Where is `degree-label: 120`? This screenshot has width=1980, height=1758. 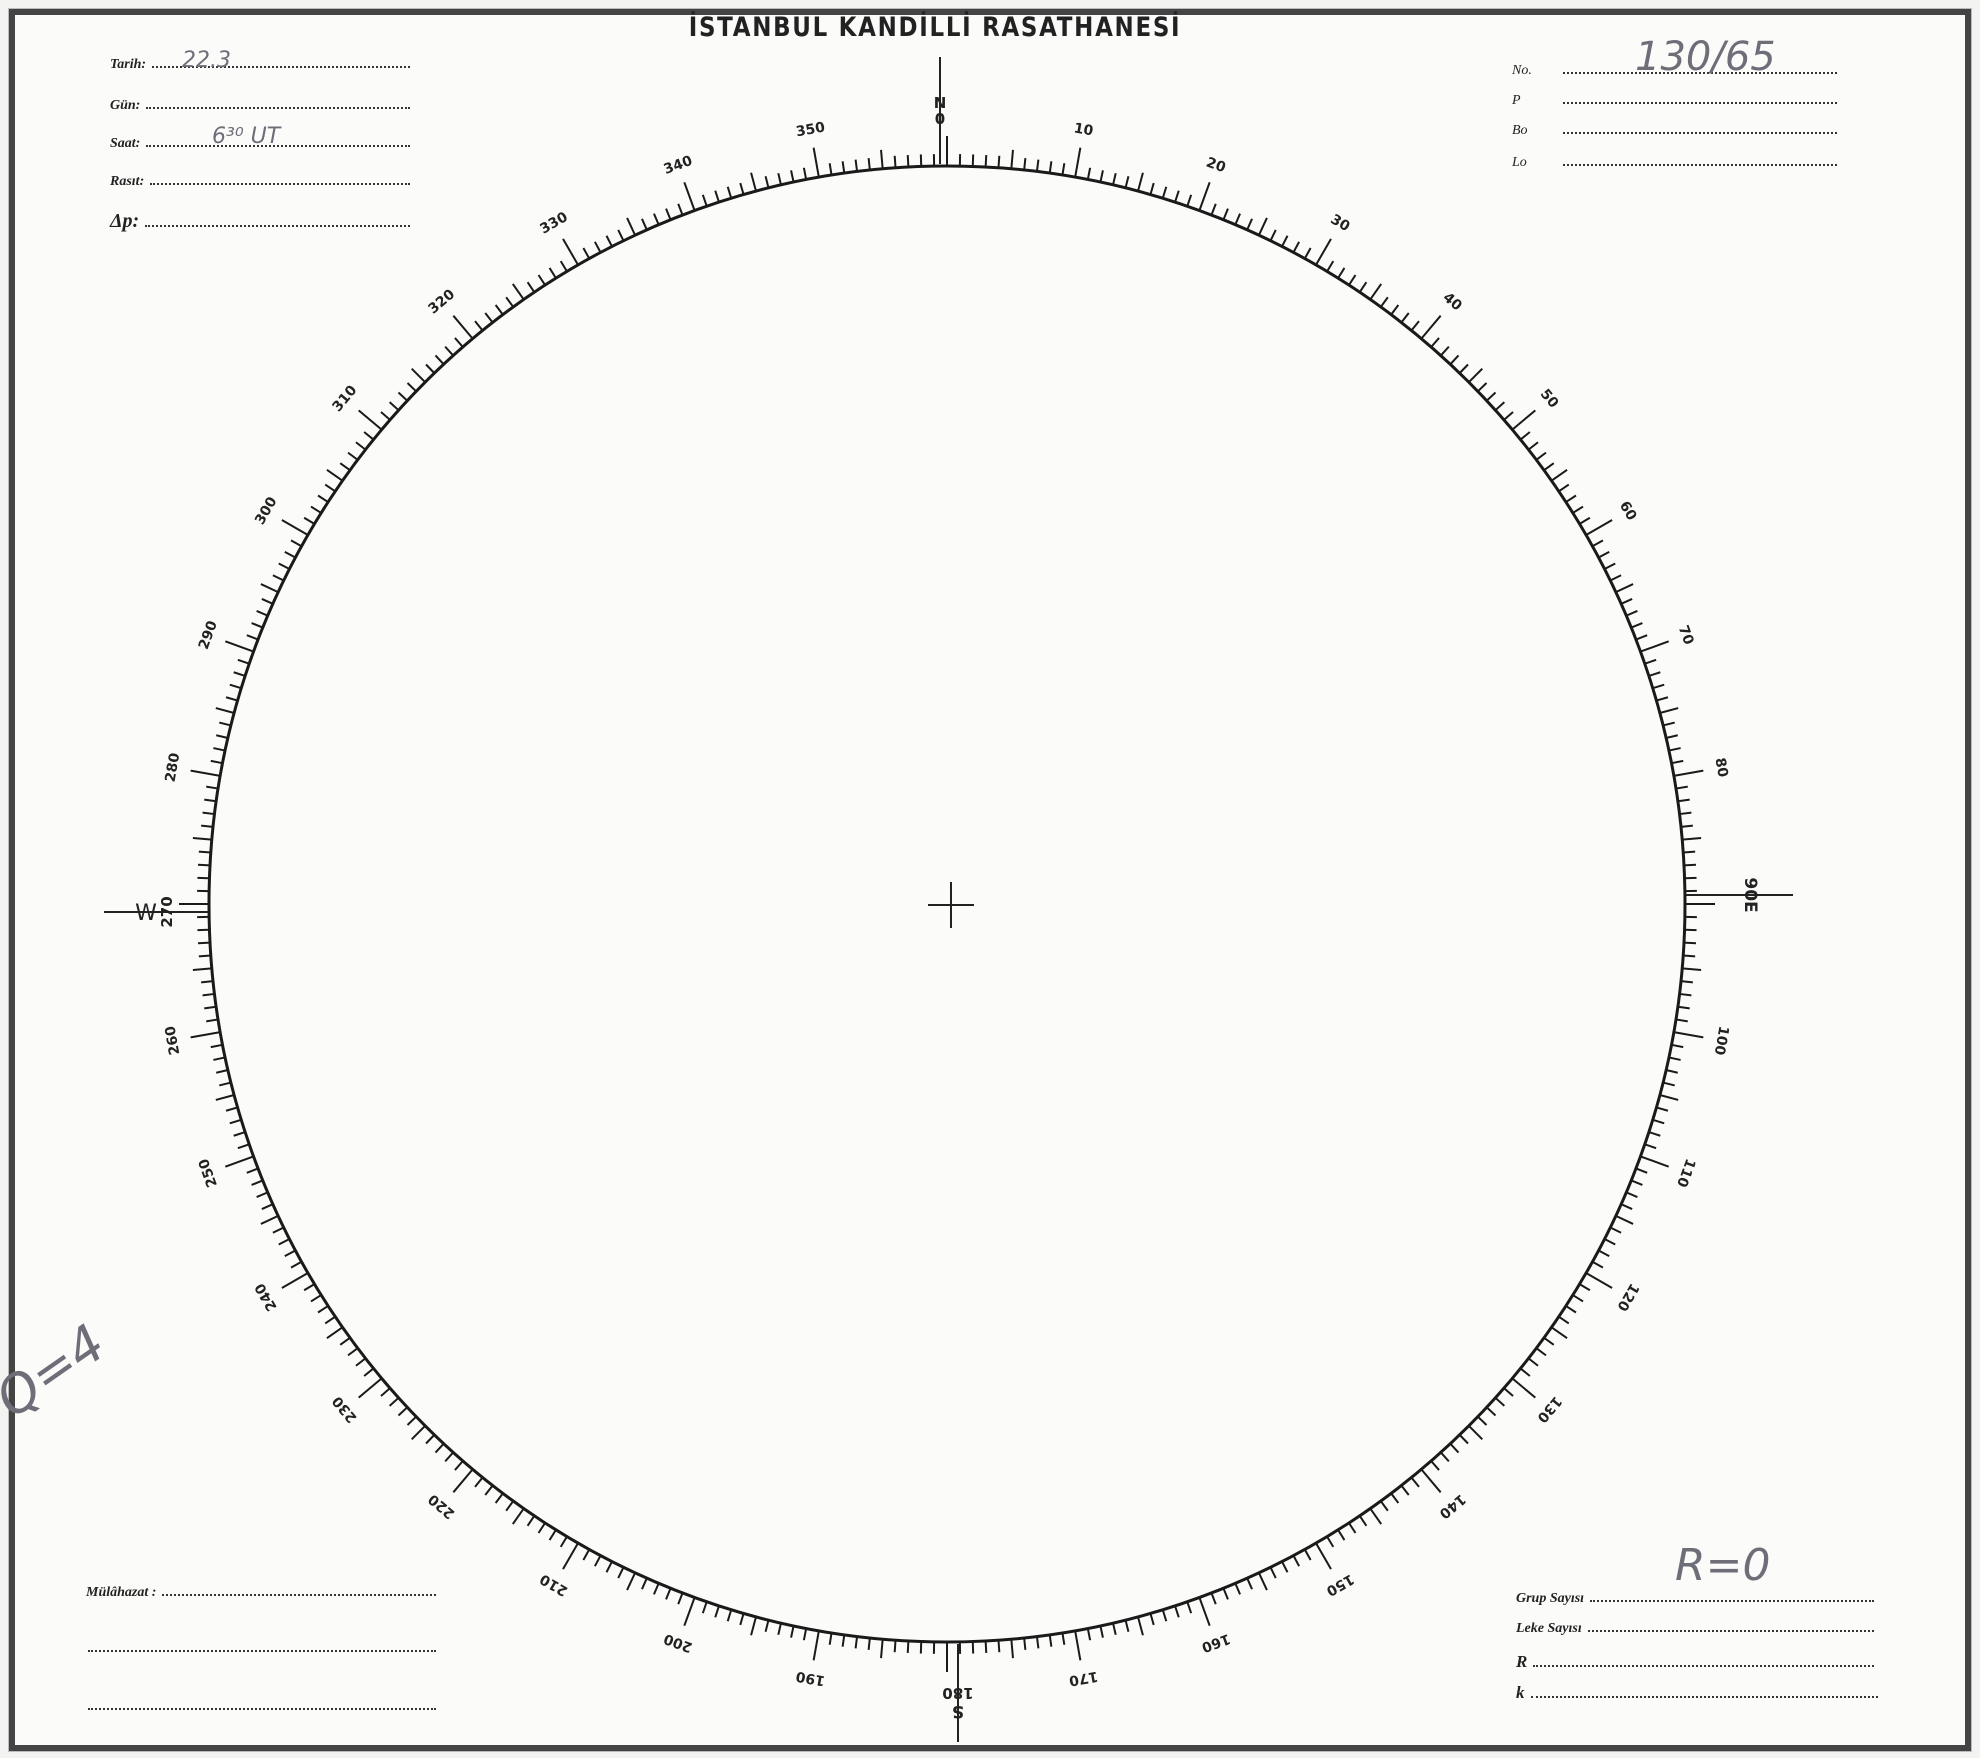
degree-label: 120 is located at coordinates (1627, 1297).